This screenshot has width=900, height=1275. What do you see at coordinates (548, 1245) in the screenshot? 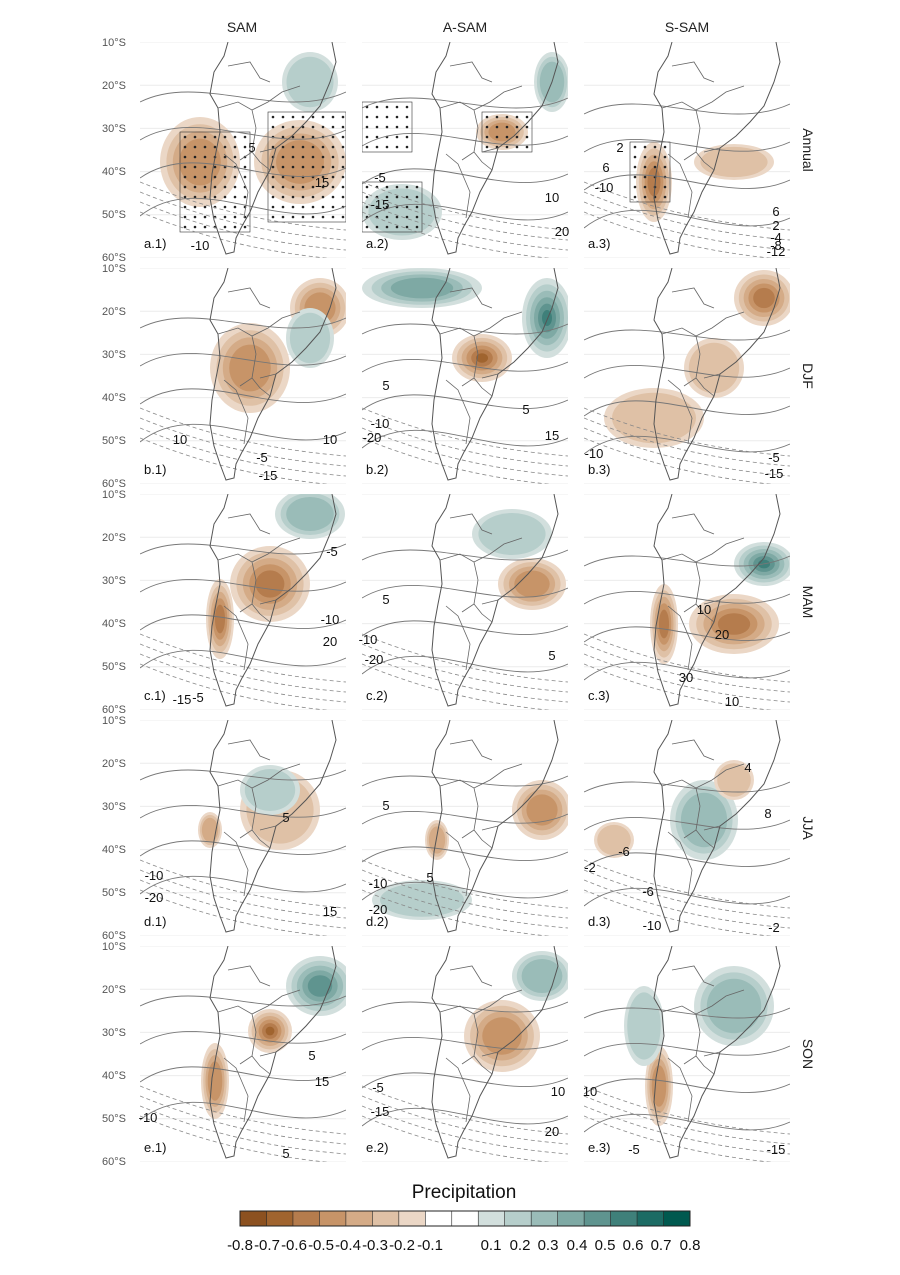
I see `legend-tick: 0.3` at bounding box center [548, 1245].